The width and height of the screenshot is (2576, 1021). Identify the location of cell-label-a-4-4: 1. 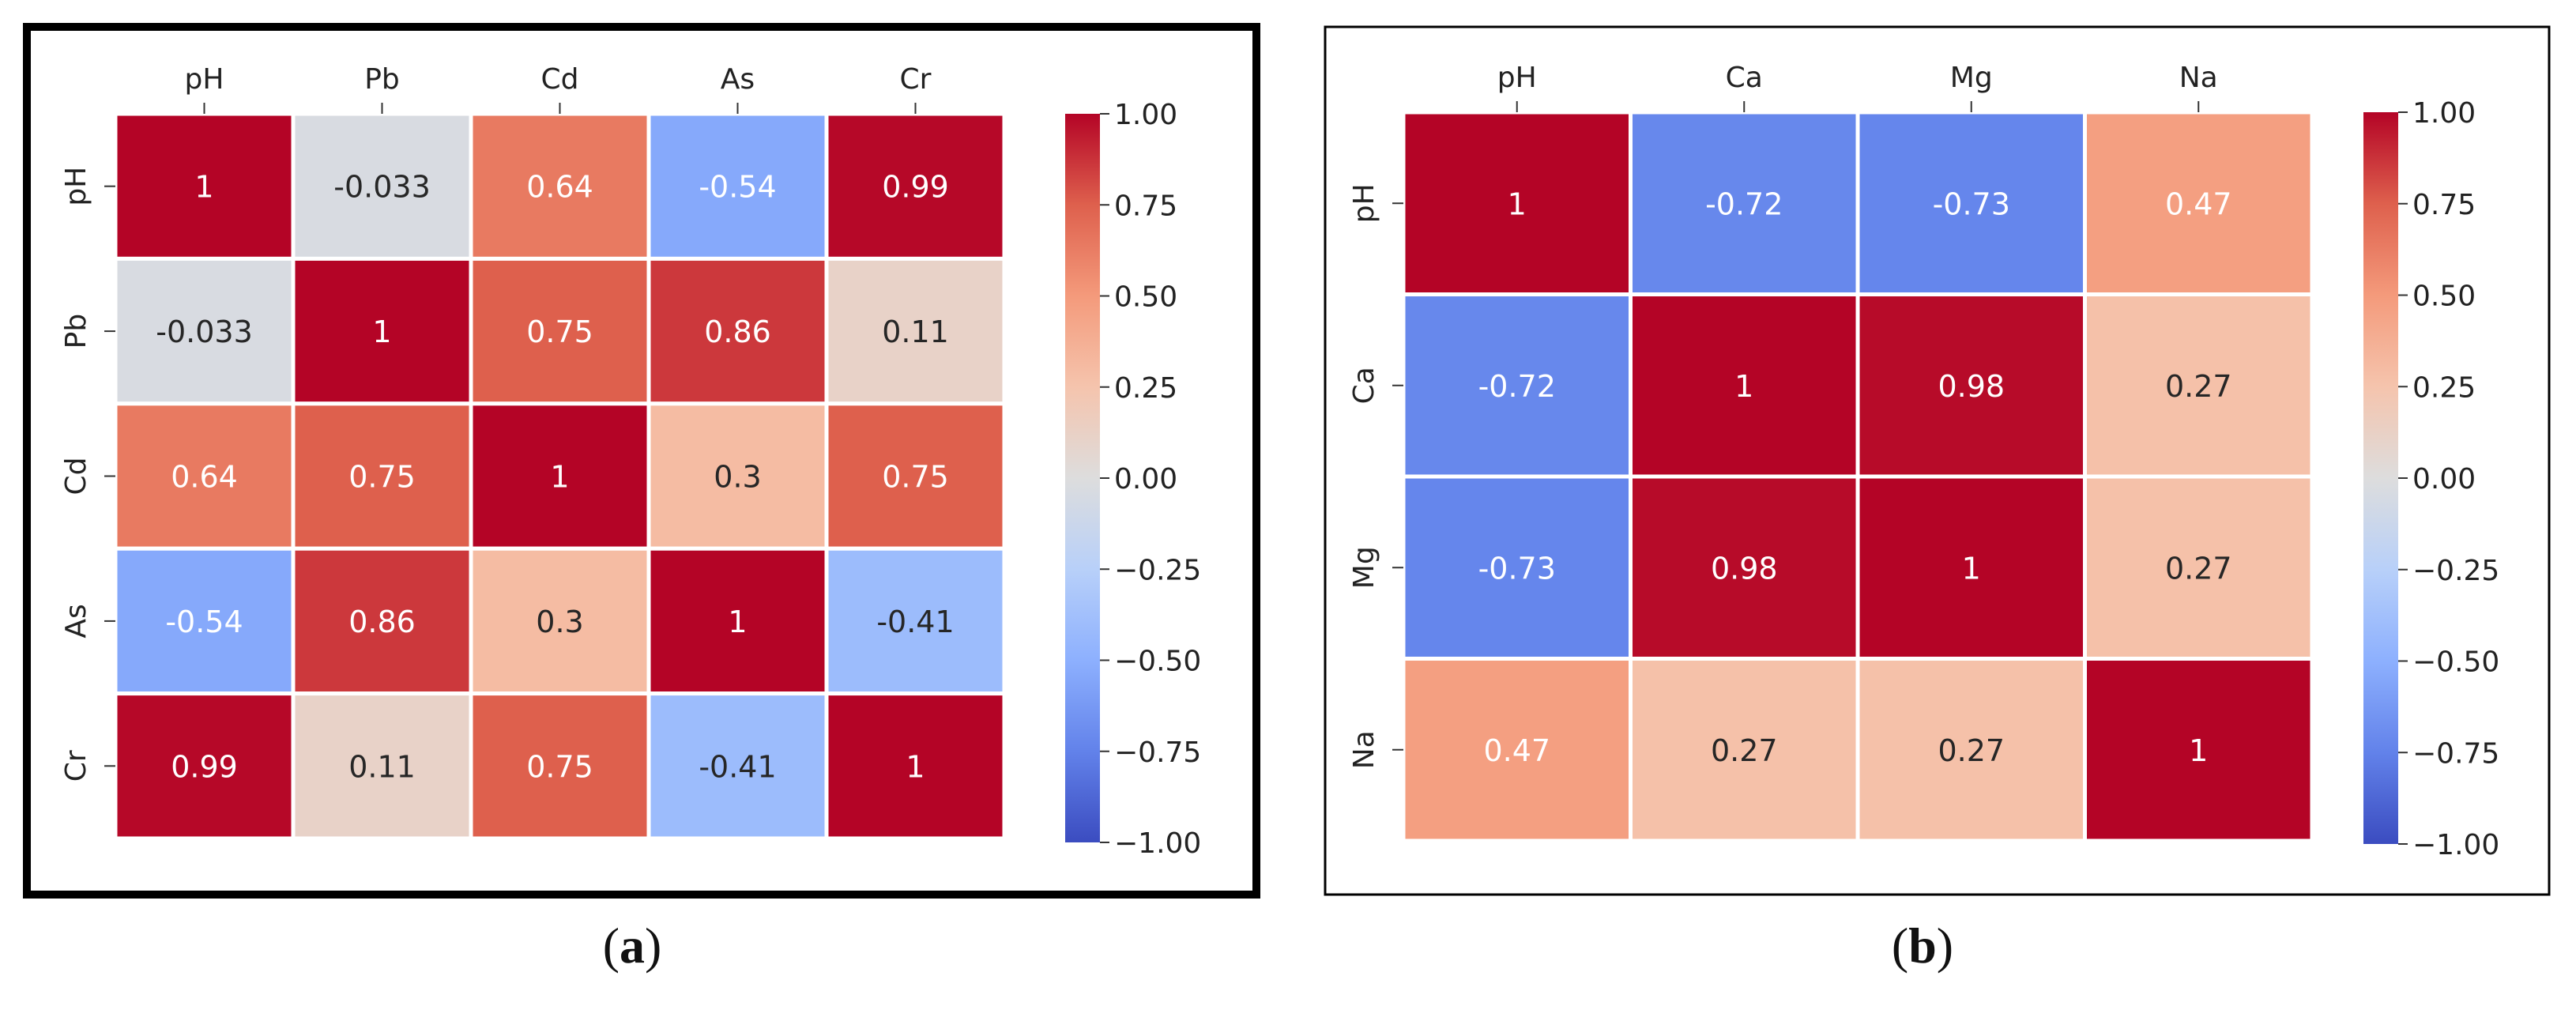
(915, 766).